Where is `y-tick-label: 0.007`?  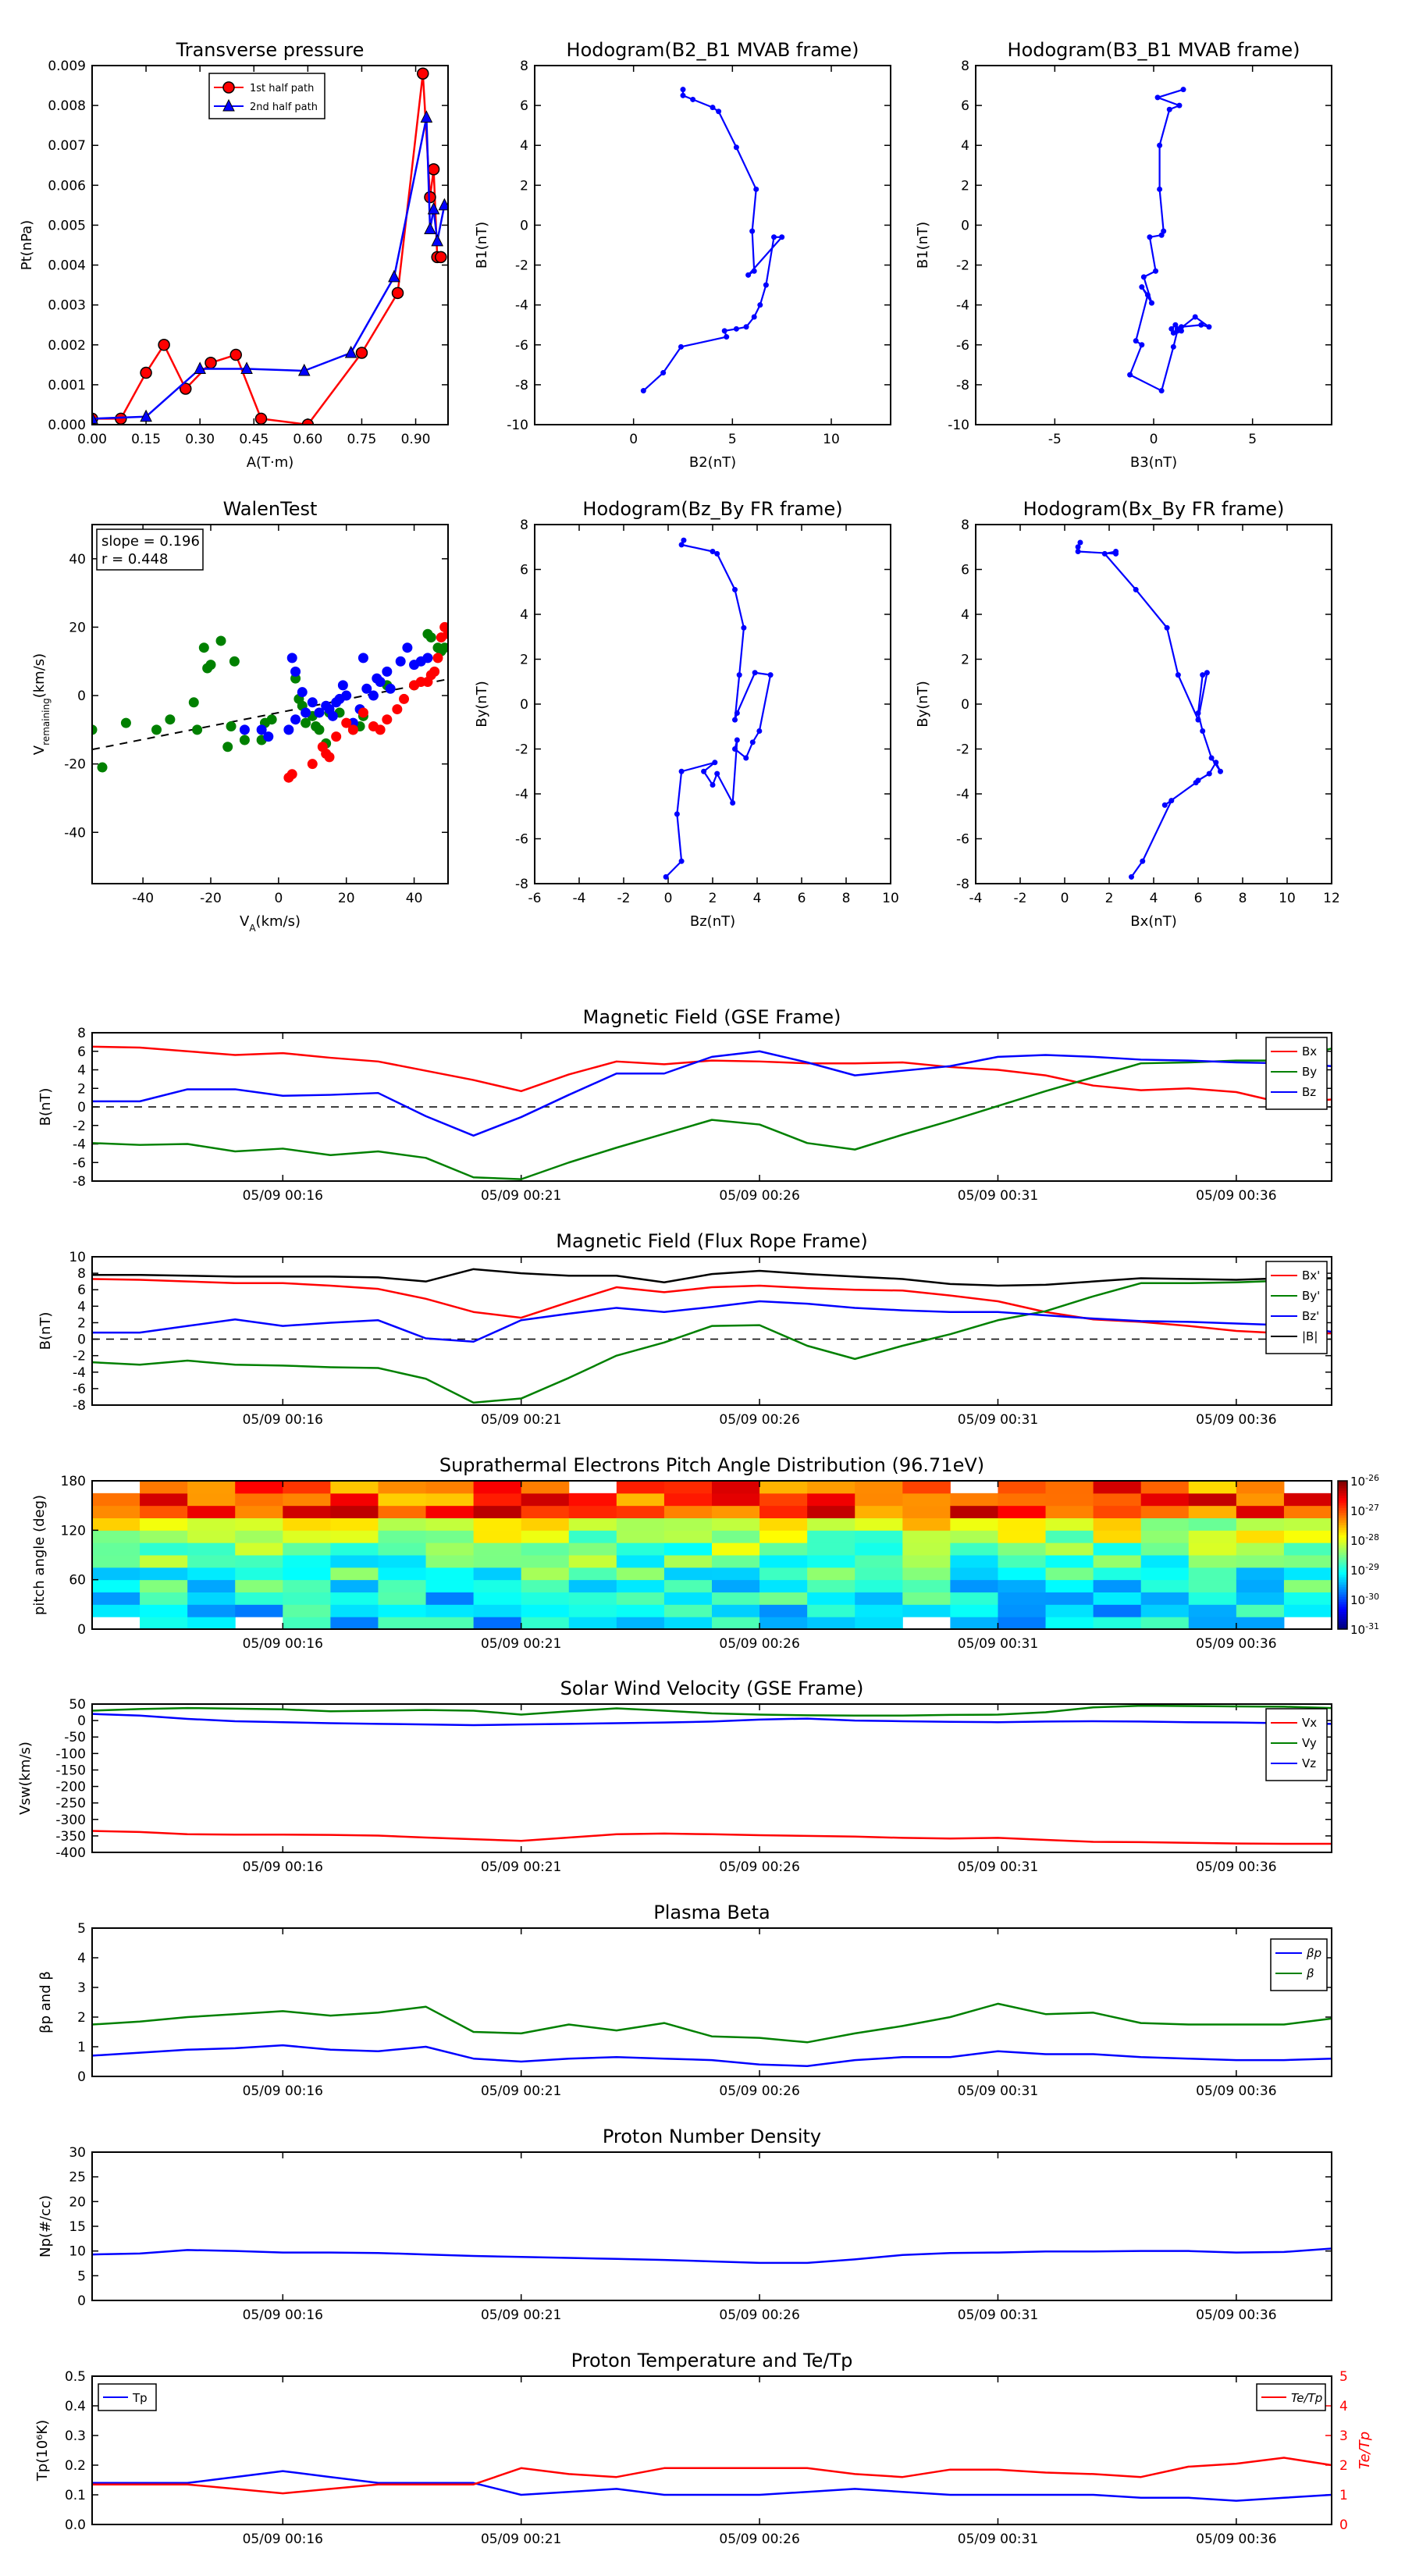 y-tick-label: 0.007 is located at coordinates (67, 146).